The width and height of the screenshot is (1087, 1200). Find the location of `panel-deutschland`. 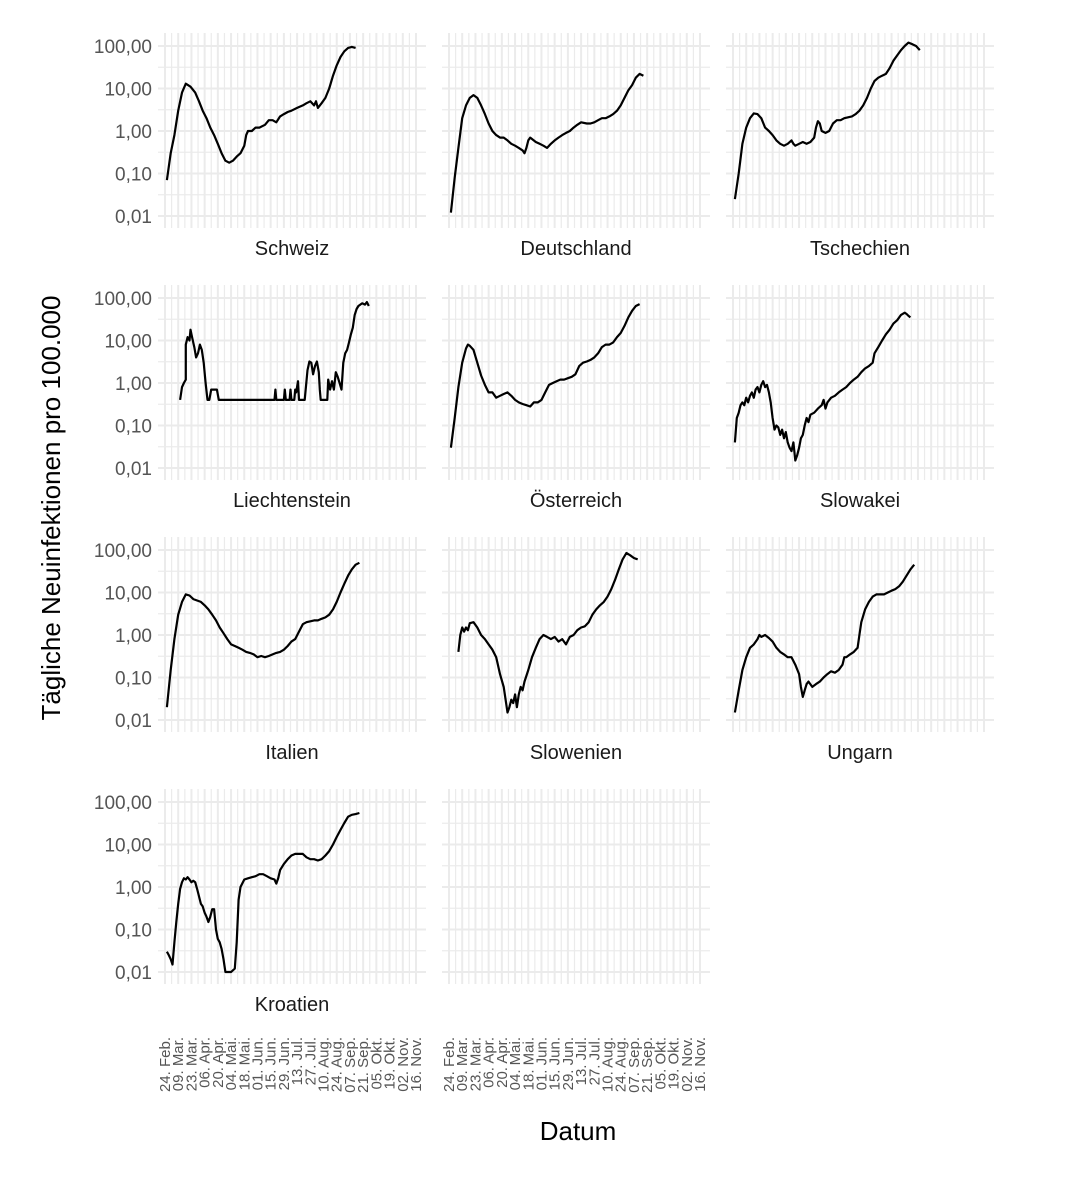

panel-deutschland is located at coordinates (576, 130).